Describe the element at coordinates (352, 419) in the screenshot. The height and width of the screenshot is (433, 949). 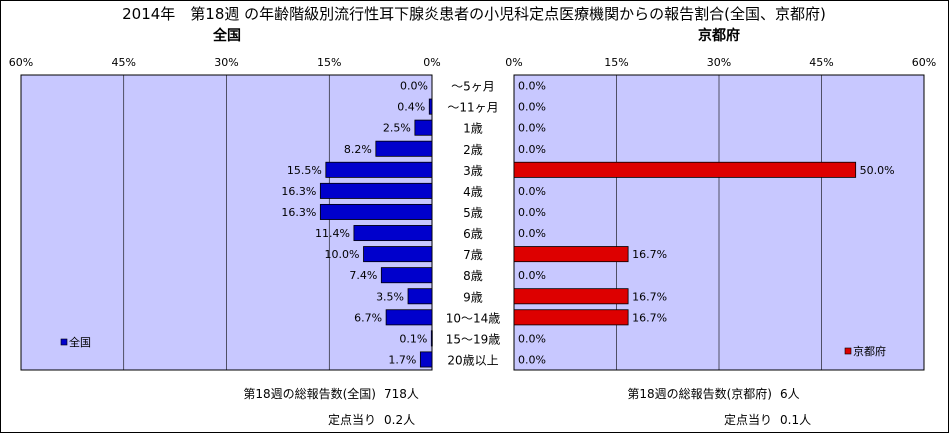
I see `national-per-label: 定点当り` at that location.